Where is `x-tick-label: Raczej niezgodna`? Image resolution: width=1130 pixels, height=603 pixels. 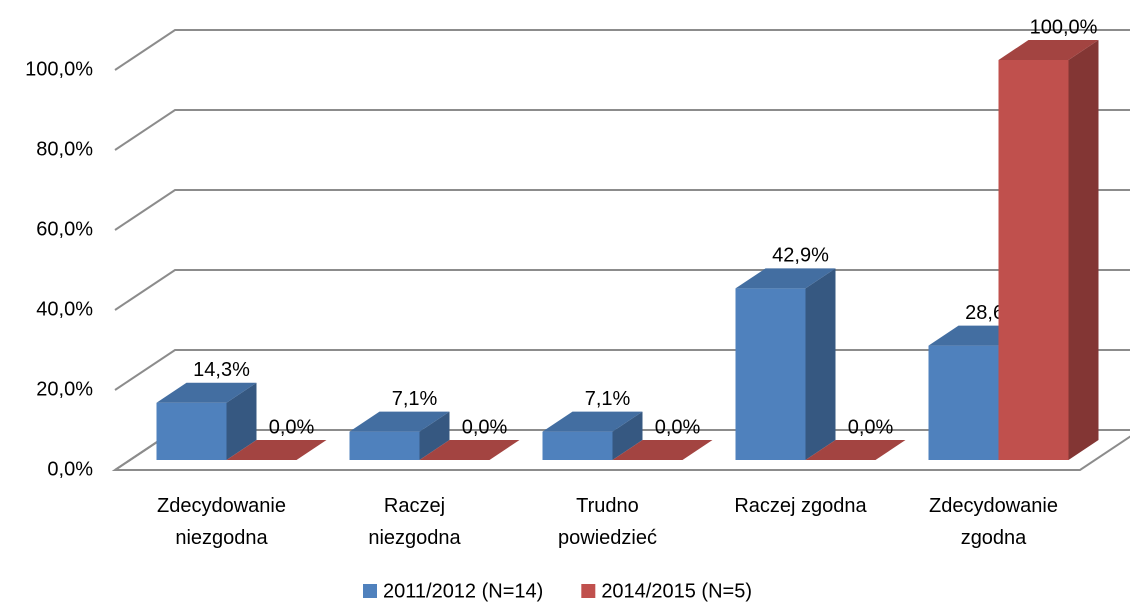
x-tick-label: Raczej niezgodna is located at coordinates (414, 522).